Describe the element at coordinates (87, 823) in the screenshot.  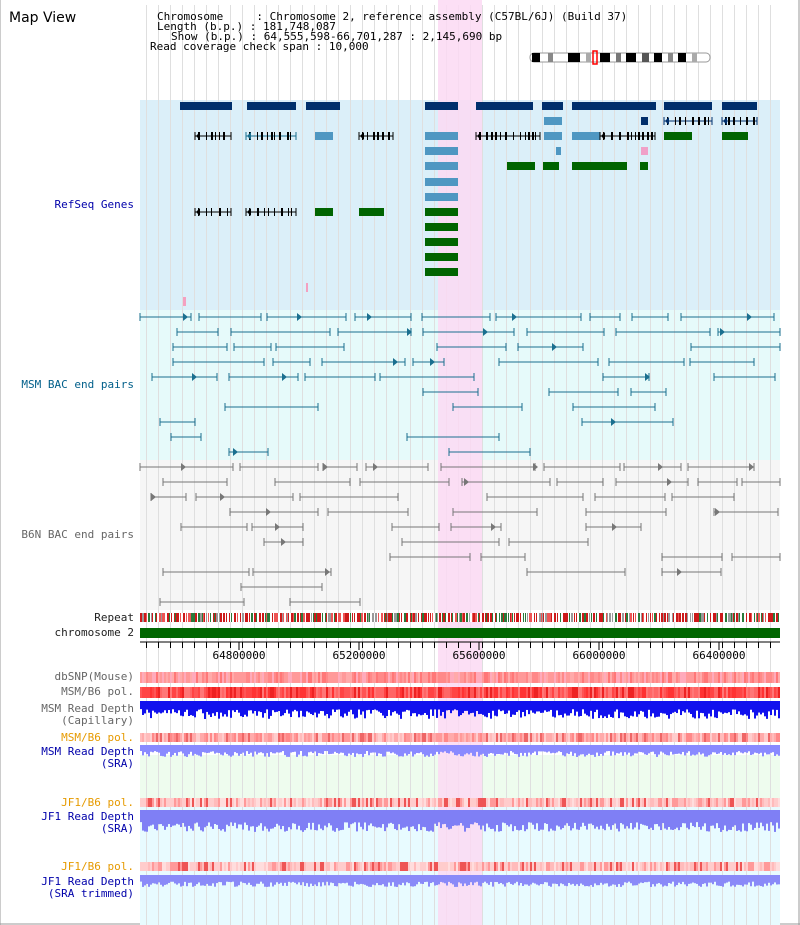
I see `jf1-read-depth-sra-label: JF1 Read Depth (SRA)` at that location.